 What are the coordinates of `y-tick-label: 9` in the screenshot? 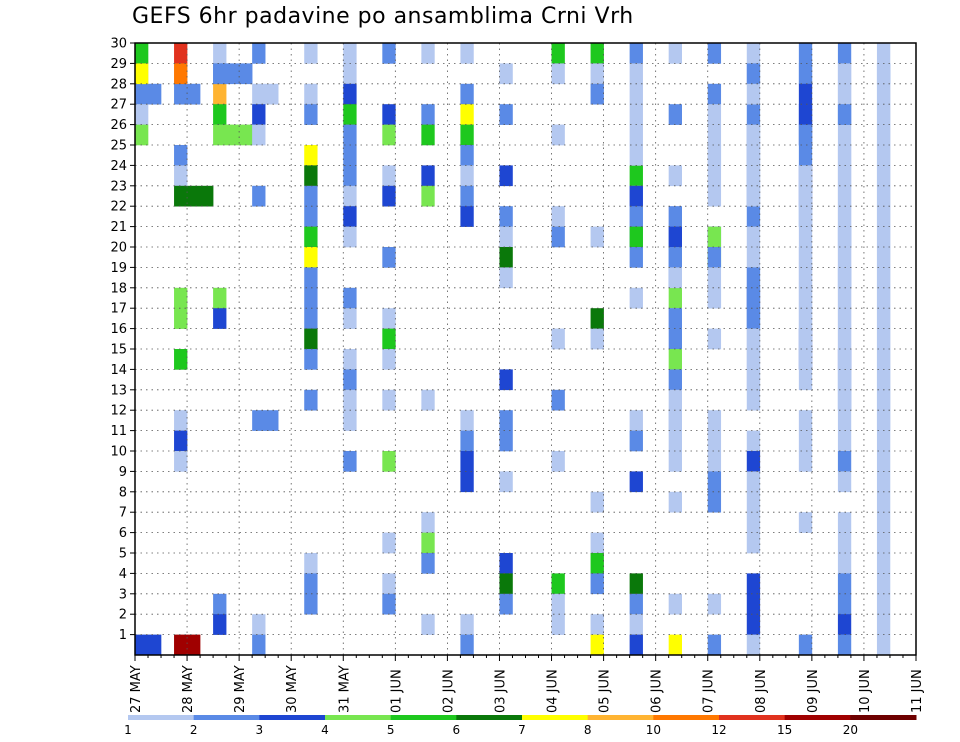 It's located at (123, 472).